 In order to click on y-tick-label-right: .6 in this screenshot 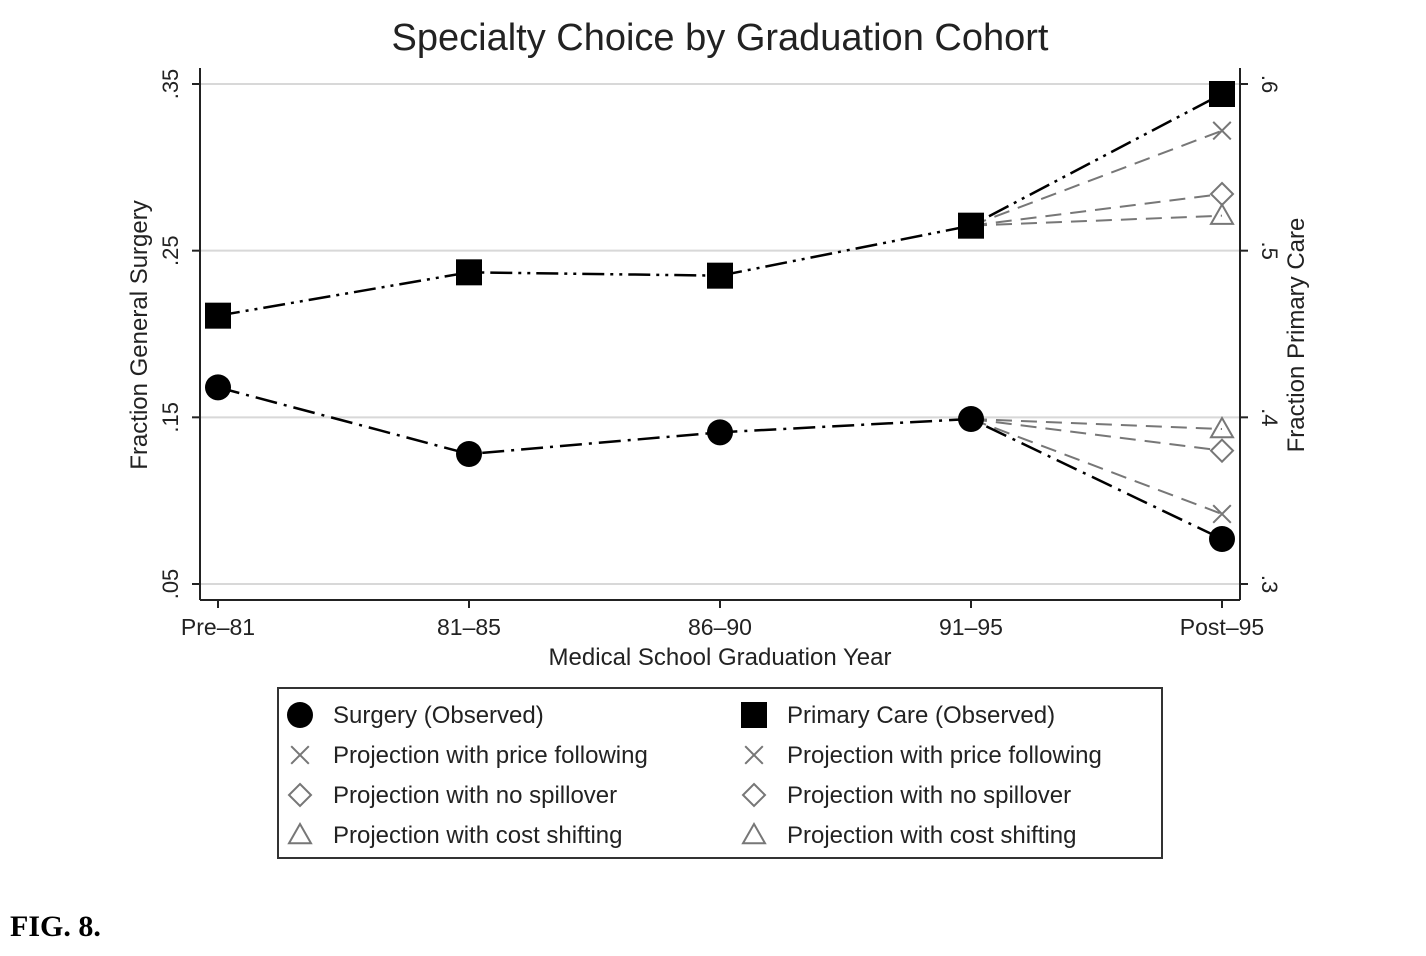, I will do `click(1269, 84)`.